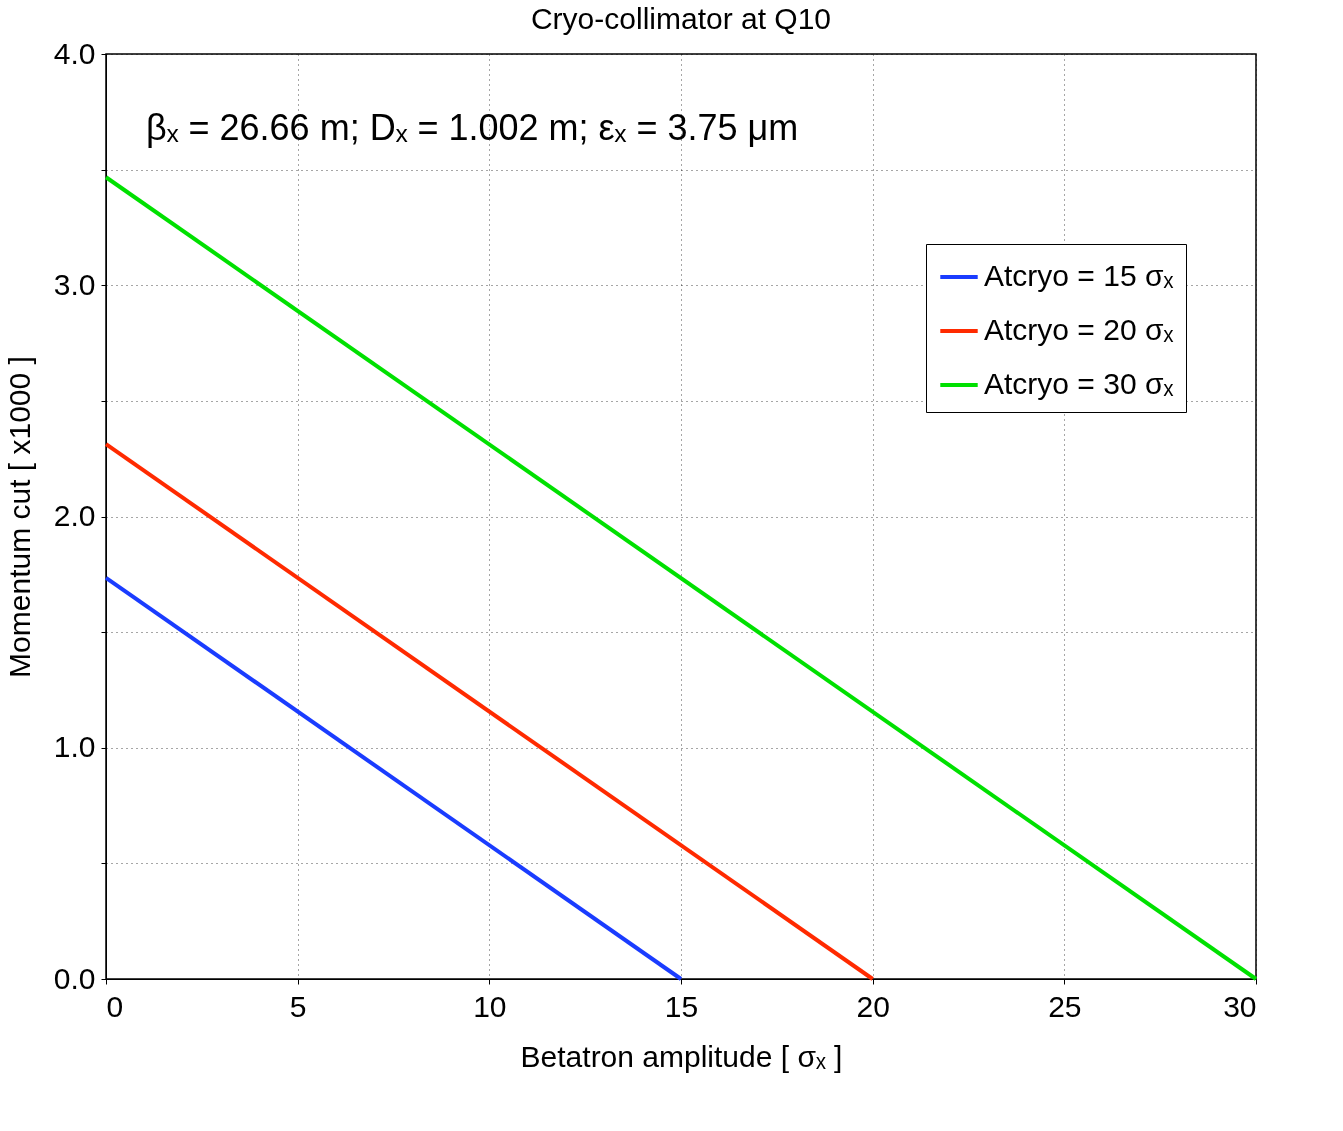 Image resolution: width=1343 pixels, height=1131 pixels. What do you see at coordinates (74, 747) in the screenshot?
I see `y-tick-label: 1.0` at bounding box center [74, 747].